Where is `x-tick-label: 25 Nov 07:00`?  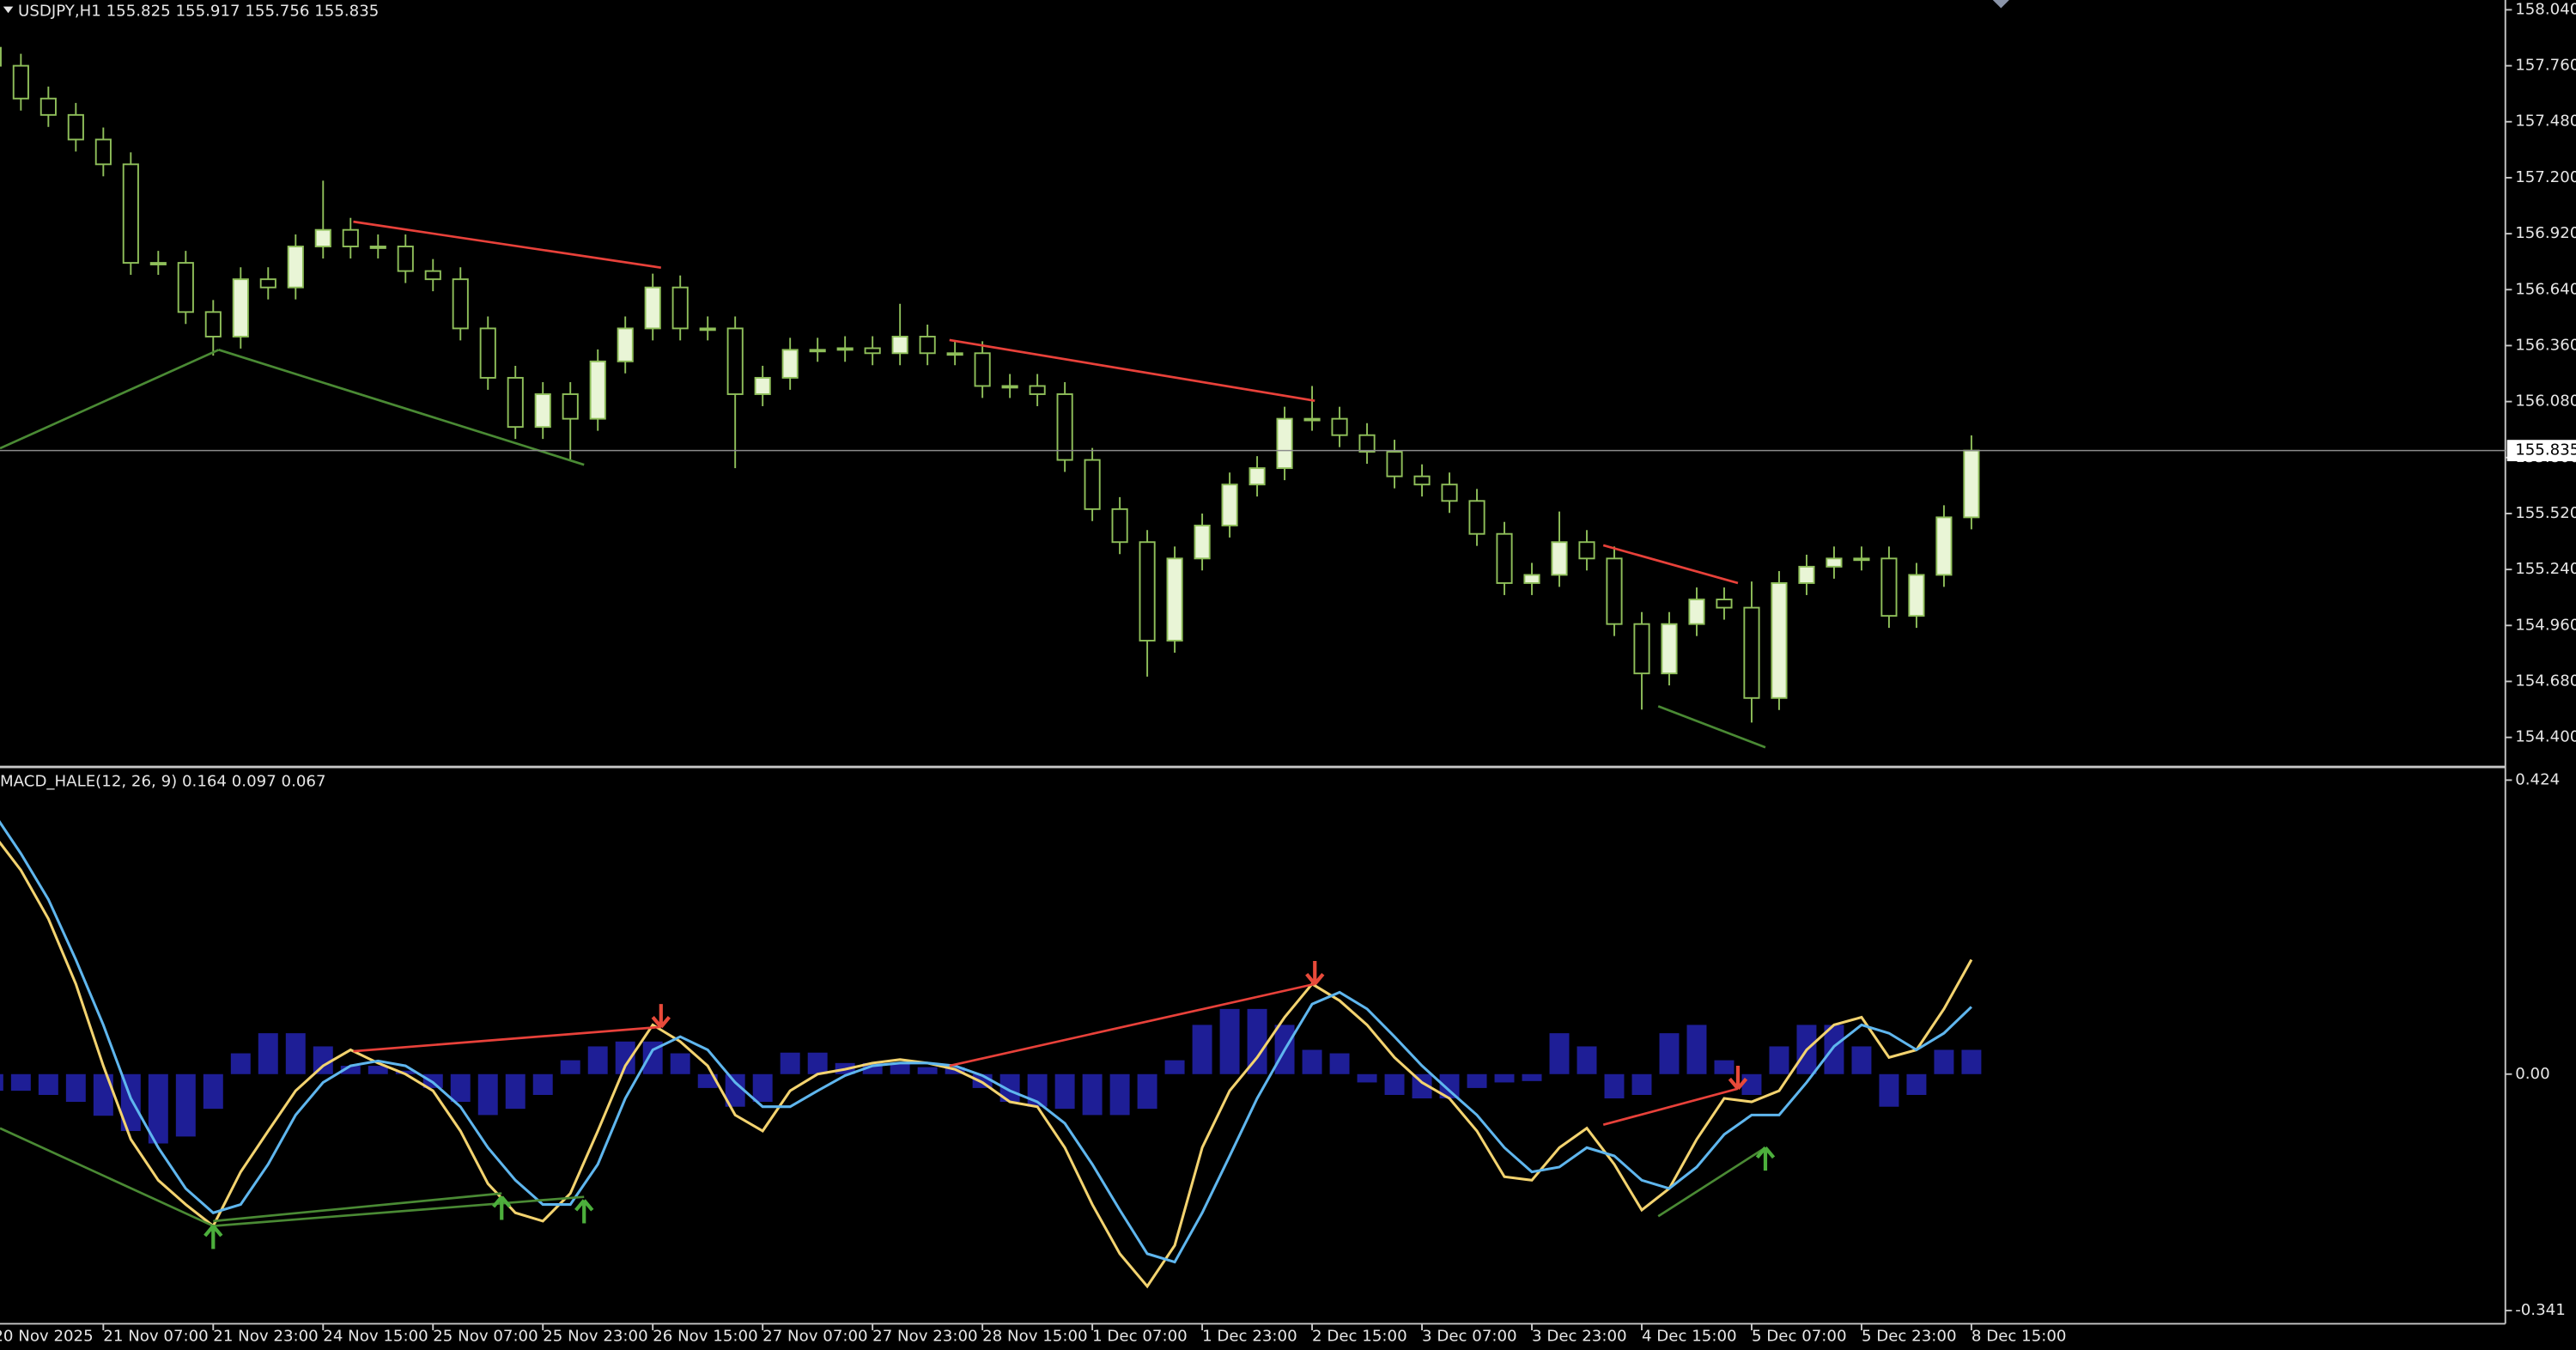
x-tick-label: 25 Nov 07:00 is located at coordinates (486, 1337).